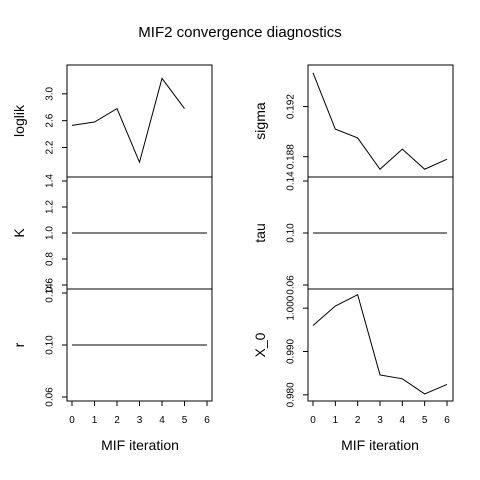 The width and height of the screenshot is (480, 480). Describe the element at coordinates (291, 156) in the screenshot. I see `y-tick-label-sigma: 0.188` at that location.